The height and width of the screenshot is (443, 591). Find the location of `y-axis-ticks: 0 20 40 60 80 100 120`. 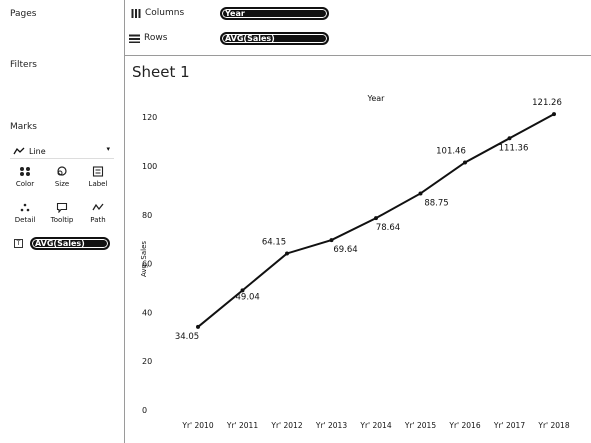

y-axis-ticks: 0 20 40 60 80 100 120 is located at coordinates (149, 264).